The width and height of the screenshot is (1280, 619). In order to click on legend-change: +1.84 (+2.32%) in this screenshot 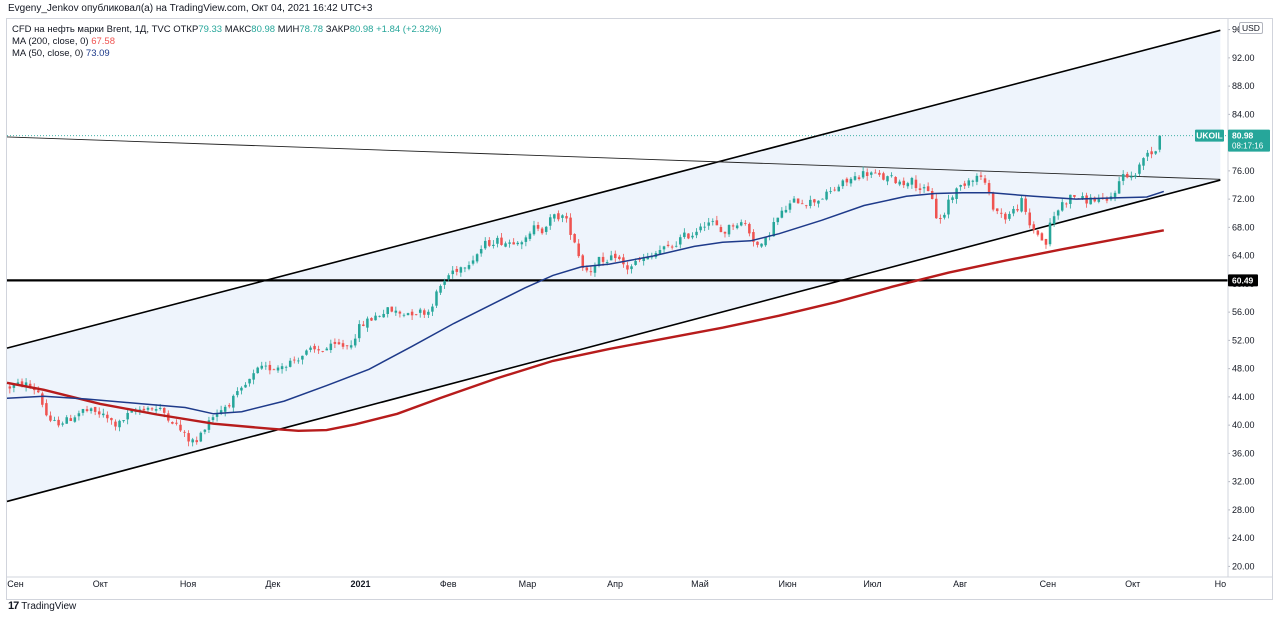, I will do `click(409, 29)`.